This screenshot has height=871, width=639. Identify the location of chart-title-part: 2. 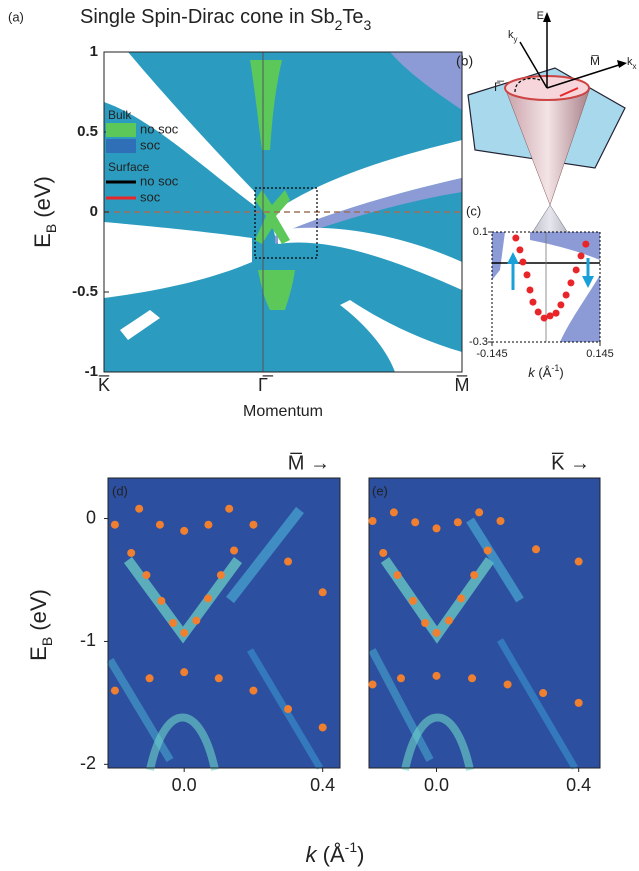
(339, 25).